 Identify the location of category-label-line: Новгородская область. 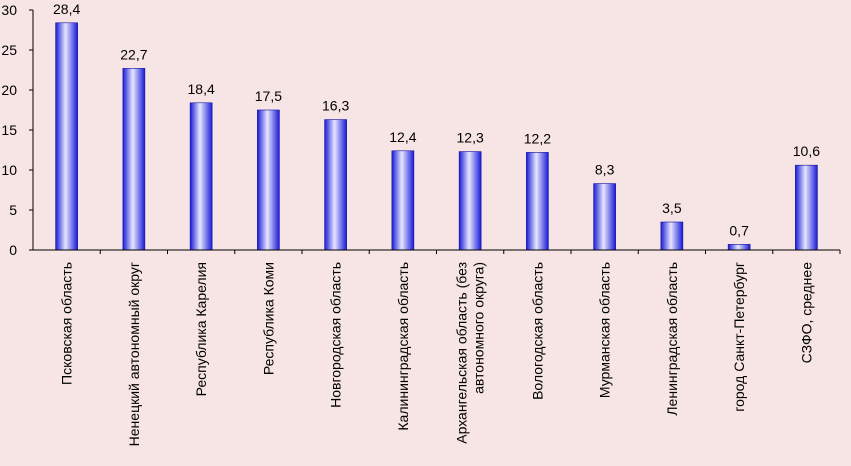
(336, 335).